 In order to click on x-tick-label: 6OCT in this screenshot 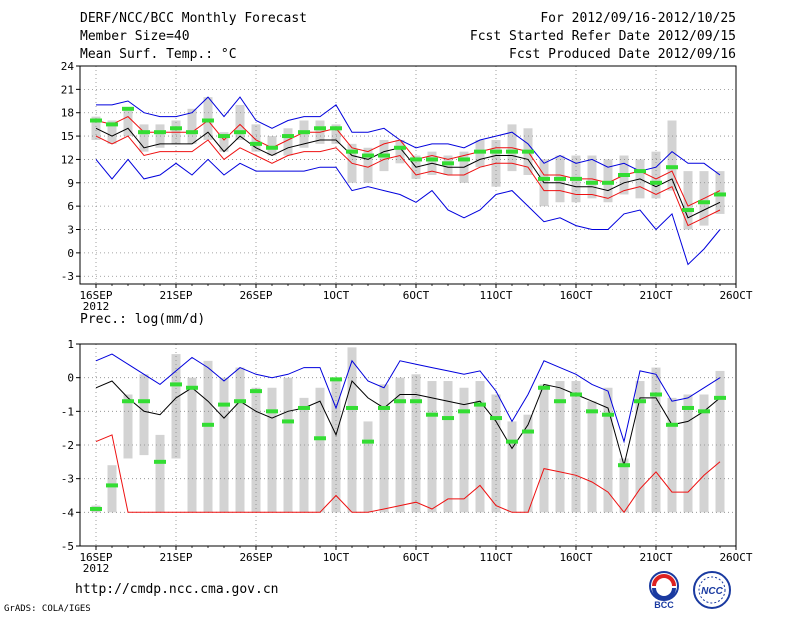, I will do `click(416, 557)`.